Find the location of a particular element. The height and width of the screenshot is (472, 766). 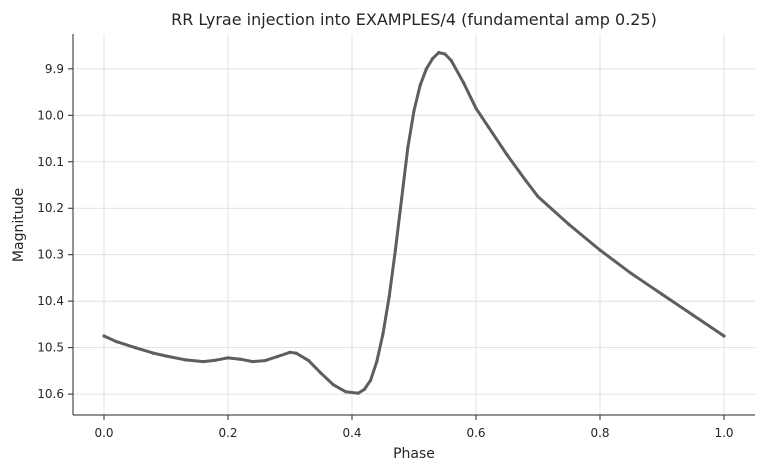

x-tick-label: 0.6 is located at coordinates (475, 433).